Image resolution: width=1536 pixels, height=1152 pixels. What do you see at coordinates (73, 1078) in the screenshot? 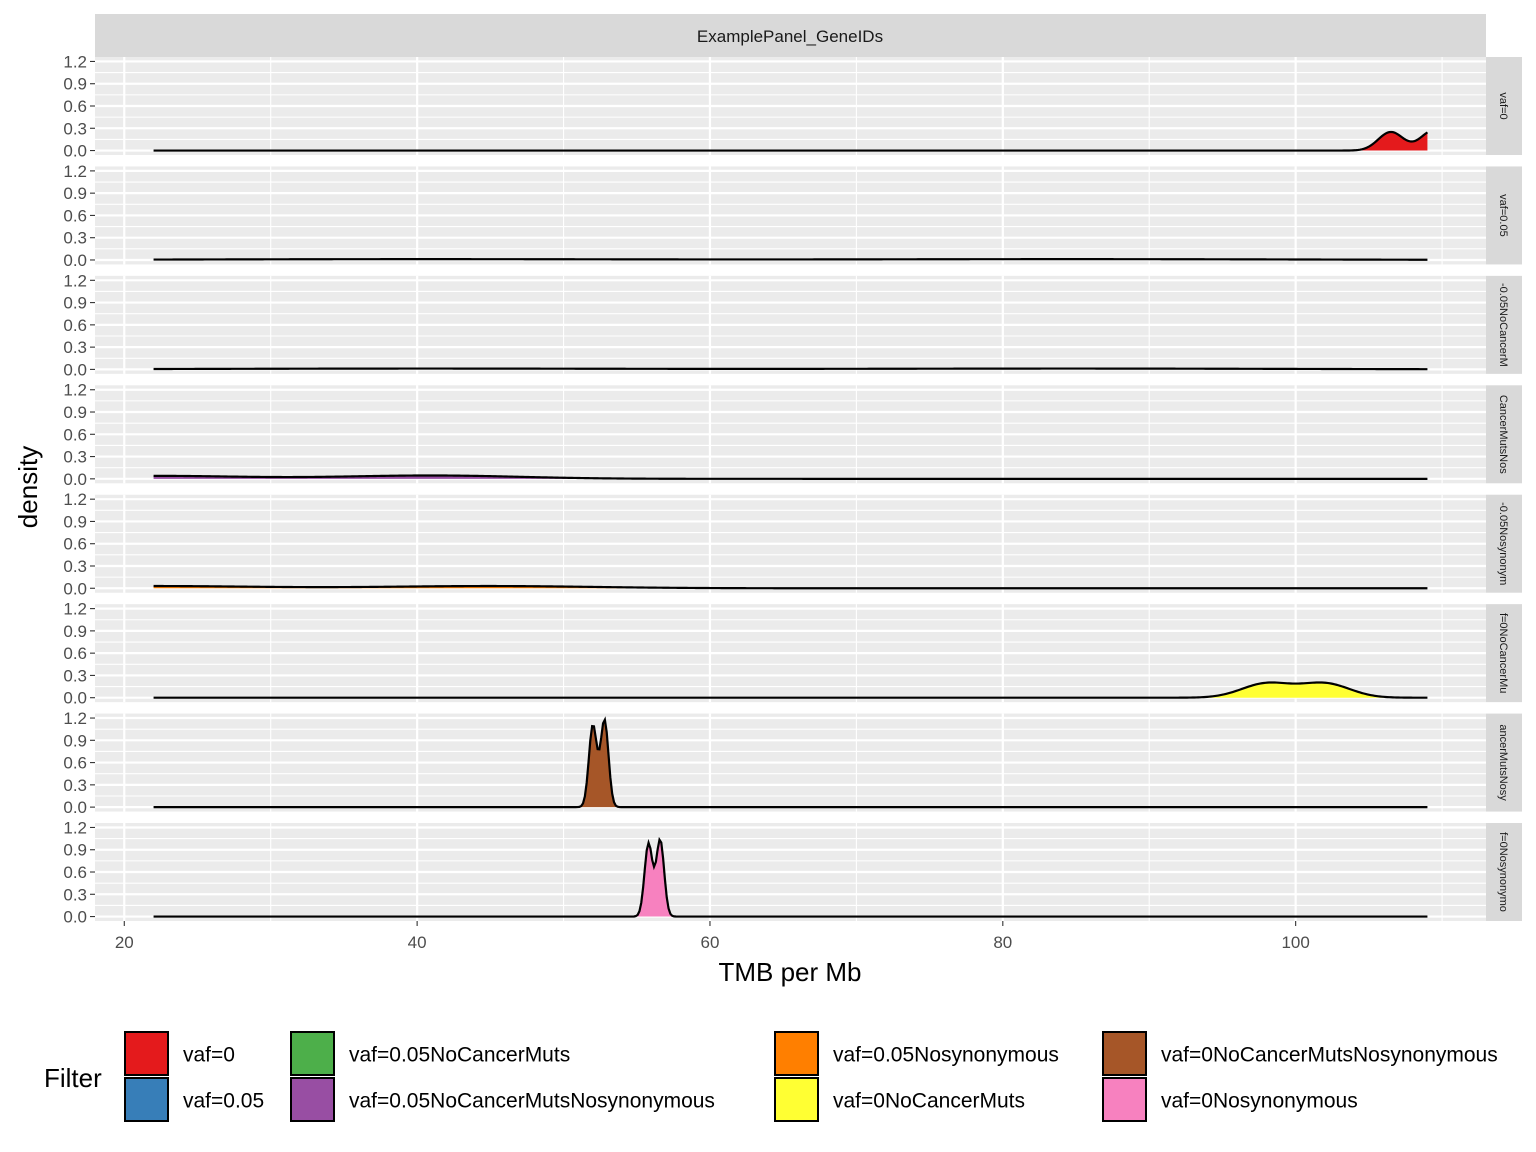
I see `legend-title: Filter` at bounding box center [73, 1078].